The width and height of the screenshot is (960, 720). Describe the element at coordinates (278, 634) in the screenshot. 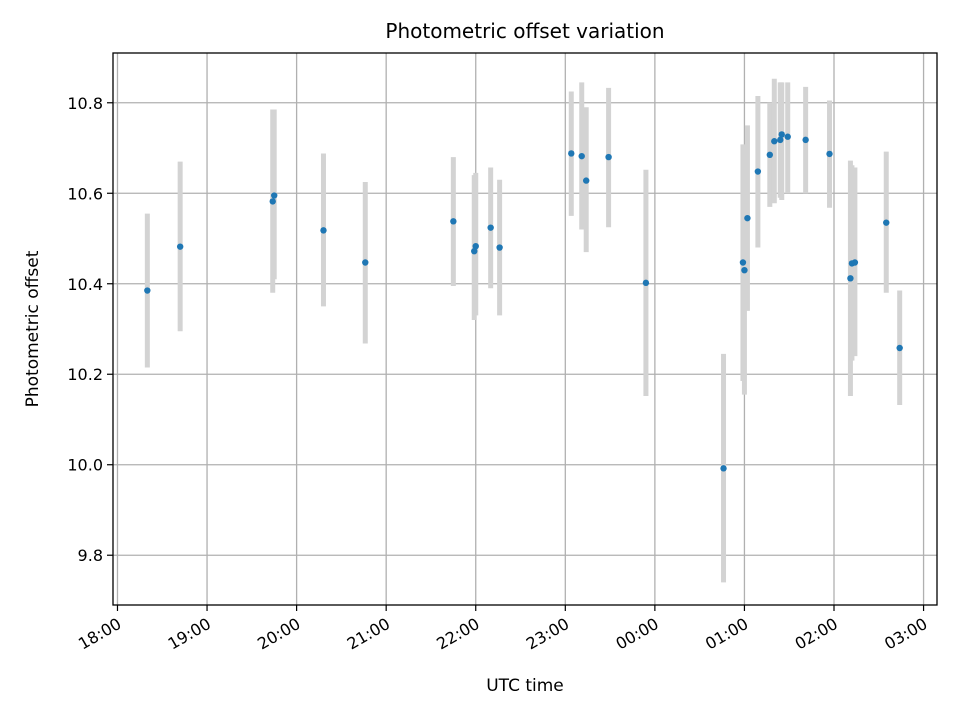

I see `x-tick-label: 20:00` at that location.